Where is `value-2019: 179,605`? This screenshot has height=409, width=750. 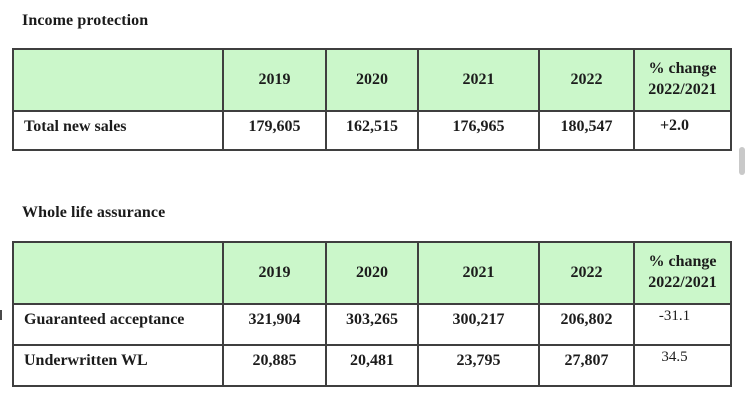 value-2019: 179,605 is located at coordinates (274, 130).